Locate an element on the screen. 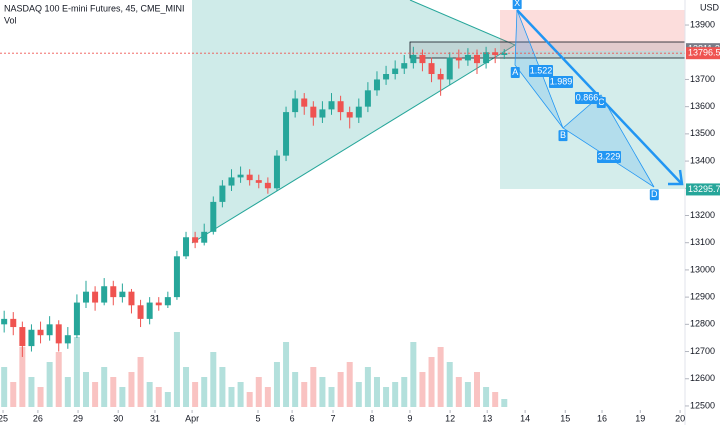  arrow-head is located at coordinates (676, 177).